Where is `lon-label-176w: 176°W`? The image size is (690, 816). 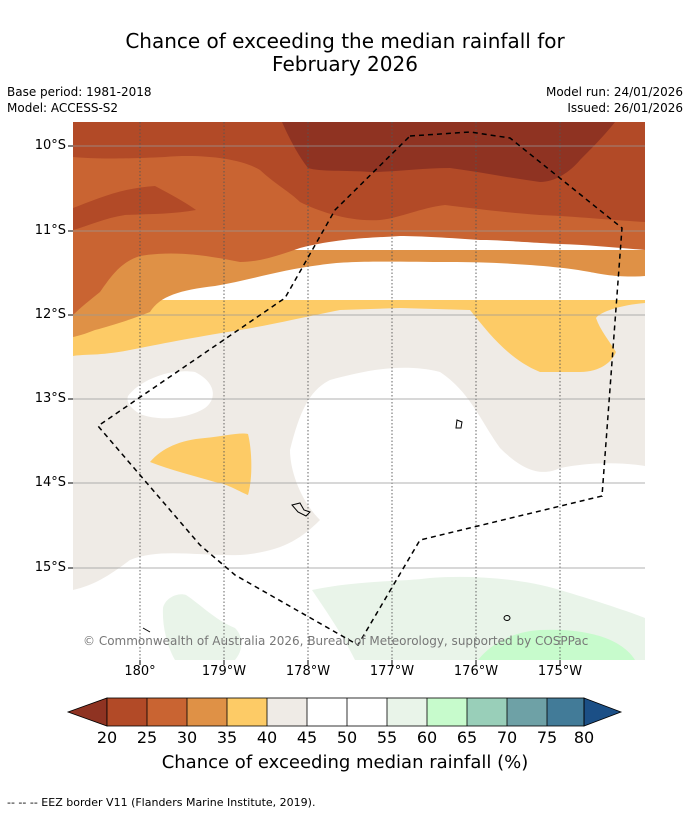
lon-label-176w: 176°W is located at coordinates (476, 671).